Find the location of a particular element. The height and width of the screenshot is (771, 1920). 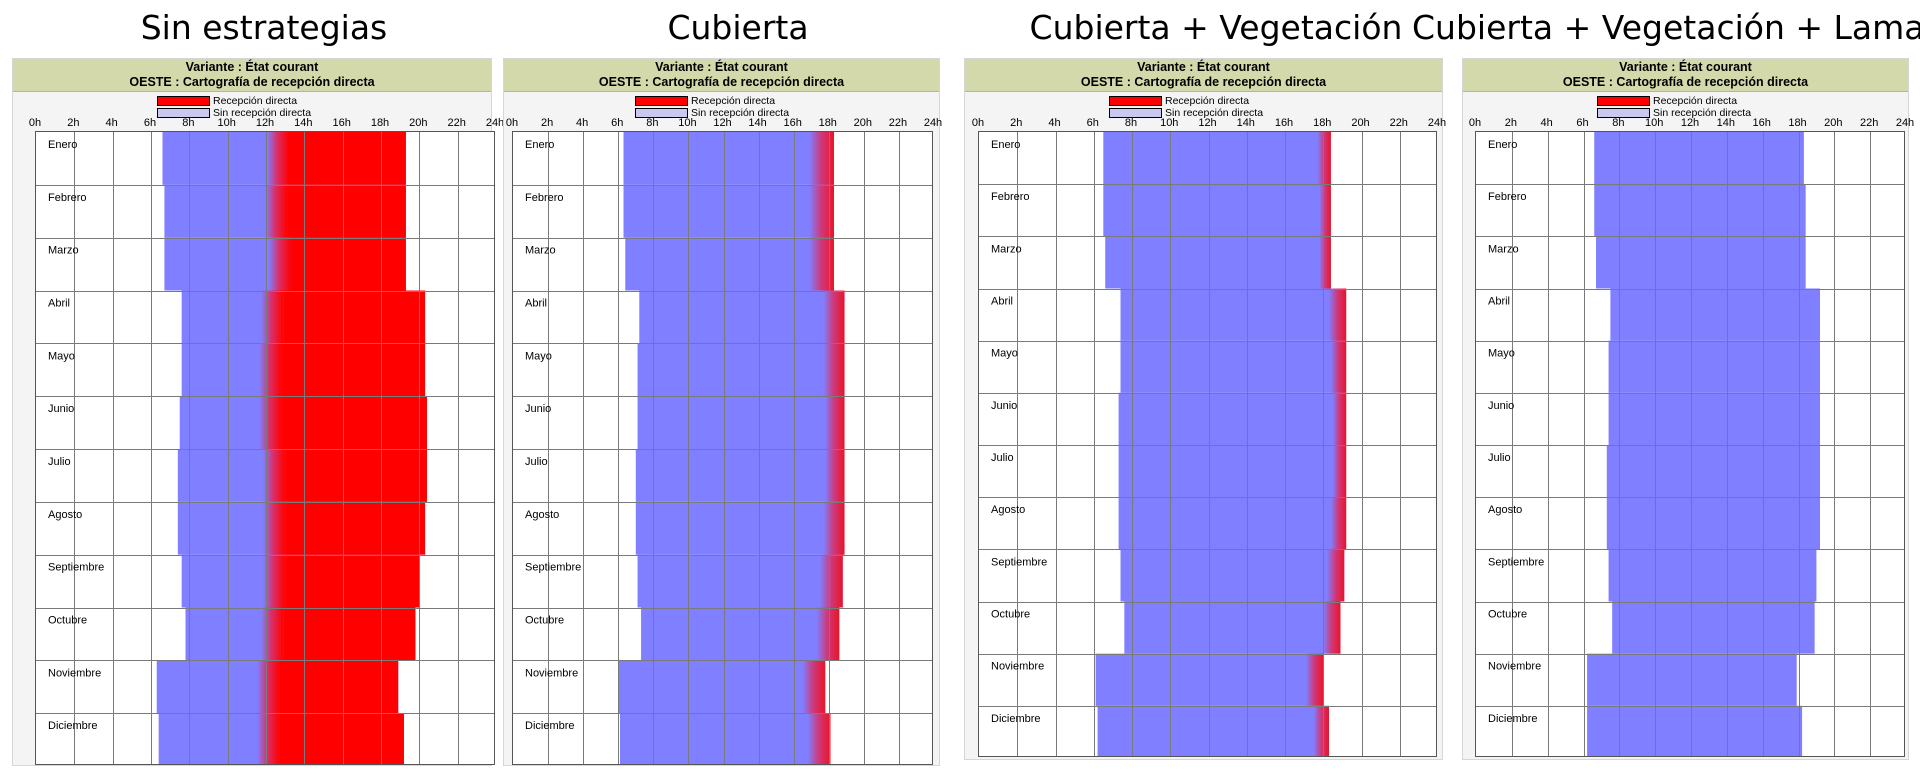

month-label: Enero is located at coordinates (1502, 145).